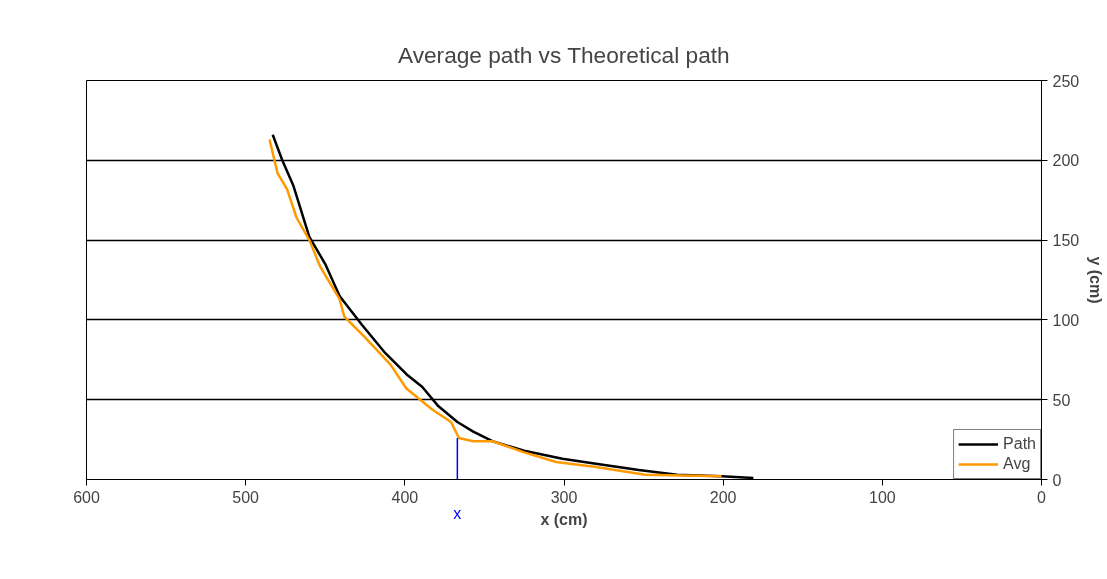 The height and width of the screenshot is (579, 1107). I want to click on x-tick-label: 0, so click(1042, 497).